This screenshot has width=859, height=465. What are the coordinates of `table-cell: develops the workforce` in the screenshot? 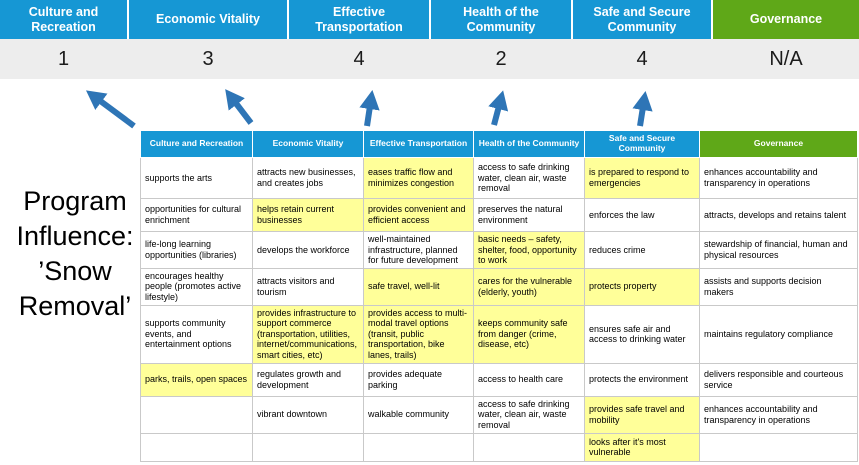 It's located at (308, 250).